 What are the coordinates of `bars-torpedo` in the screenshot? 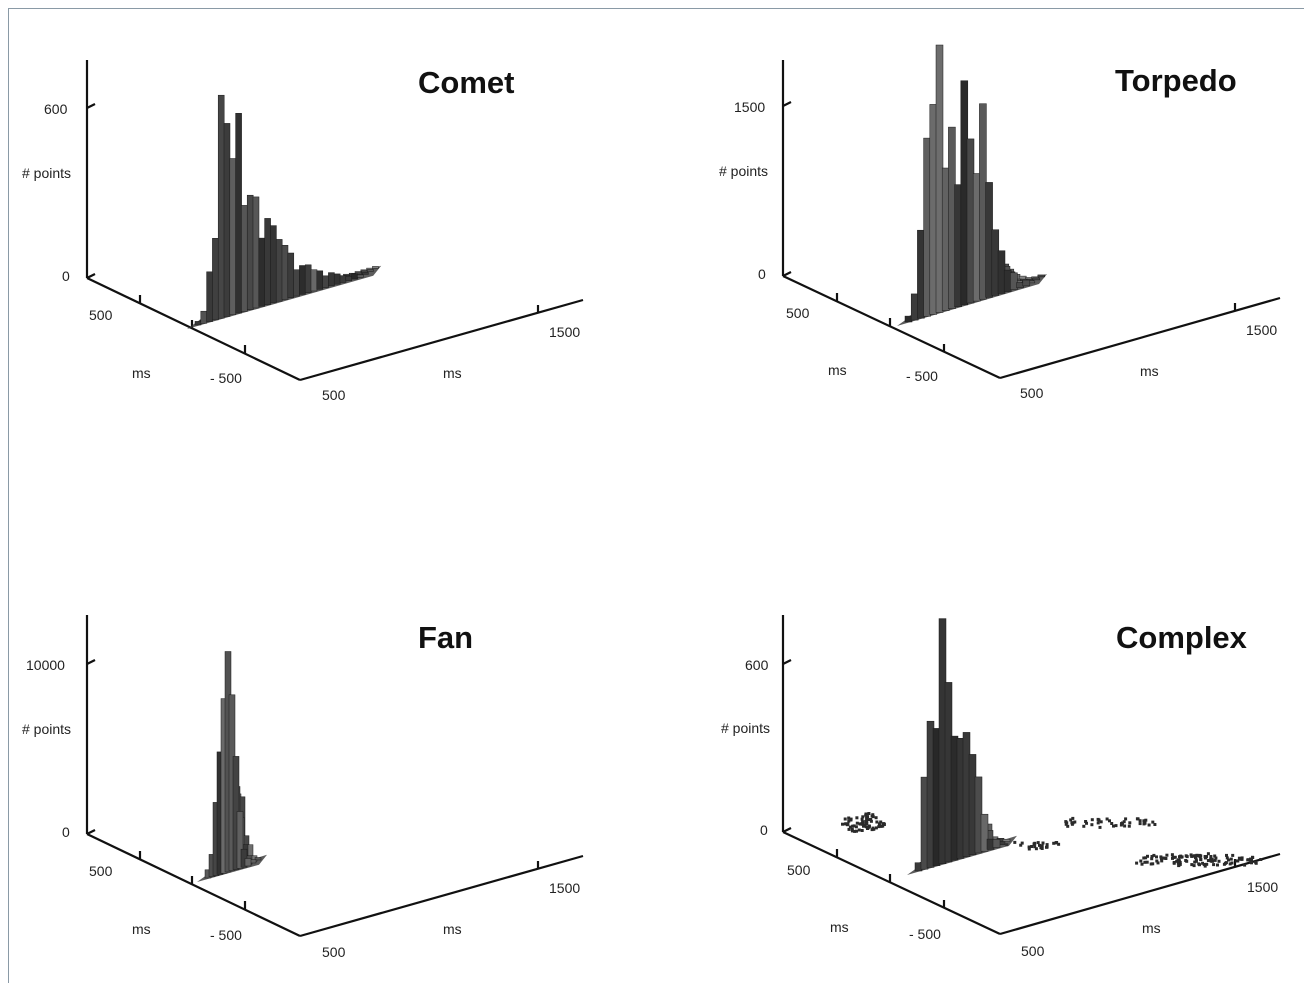 It's located at (972, 185).